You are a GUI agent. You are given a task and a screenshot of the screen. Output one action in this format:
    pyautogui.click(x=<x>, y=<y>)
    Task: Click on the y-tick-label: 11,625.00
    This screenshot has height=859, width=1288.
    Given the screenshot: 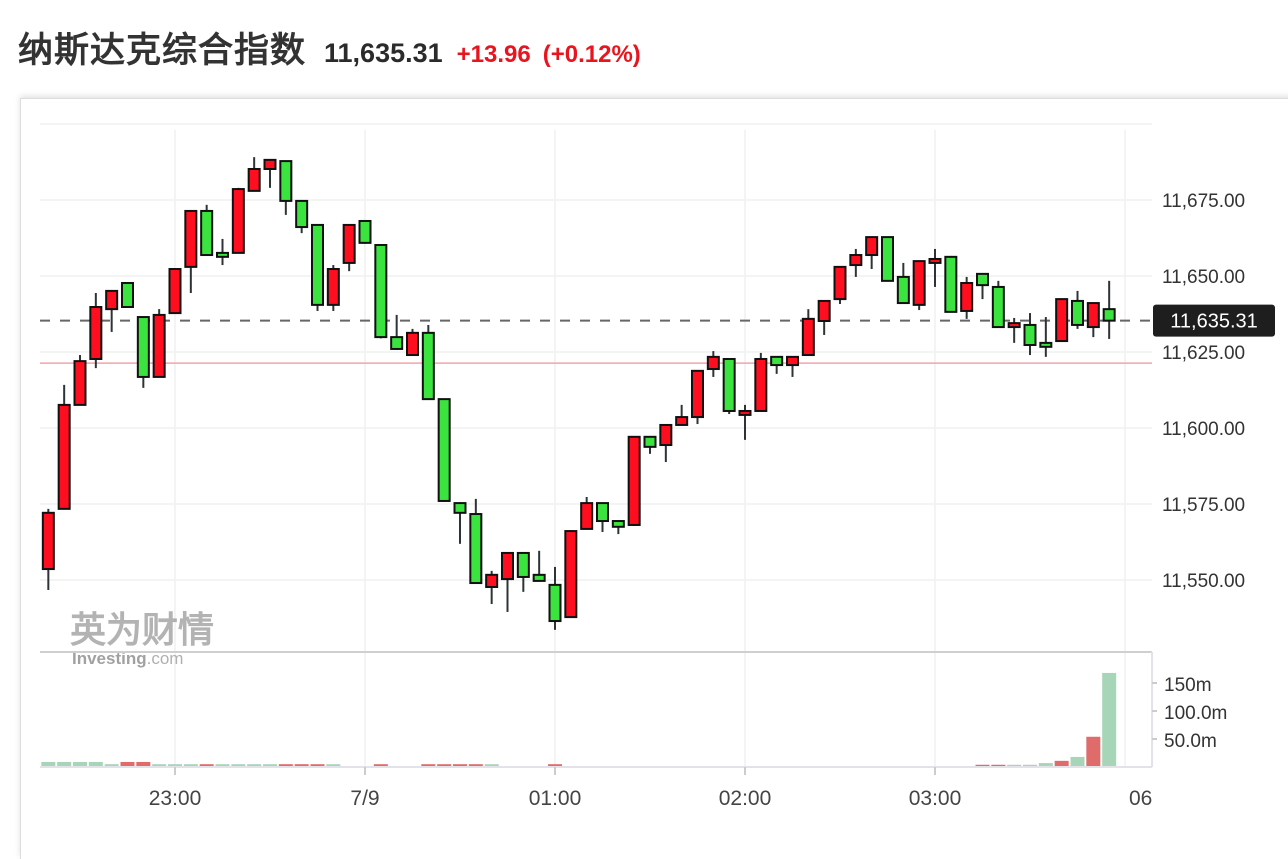 What is the action you would take?
    pyautogui.click(x=1203, y=353)
    